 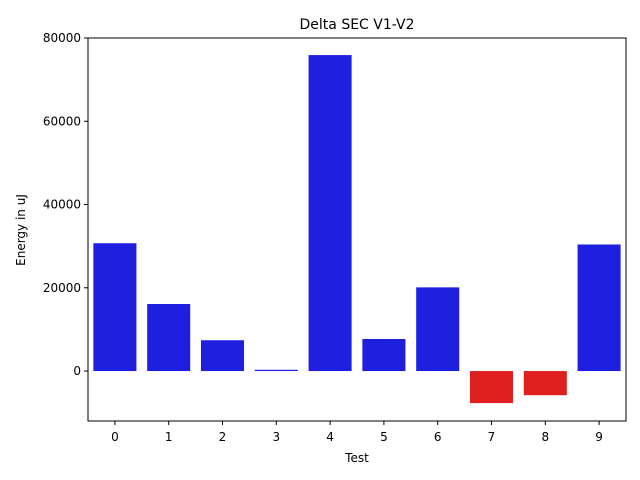 I want to click on x-tick-label: 4, so click(x=330, y=437).